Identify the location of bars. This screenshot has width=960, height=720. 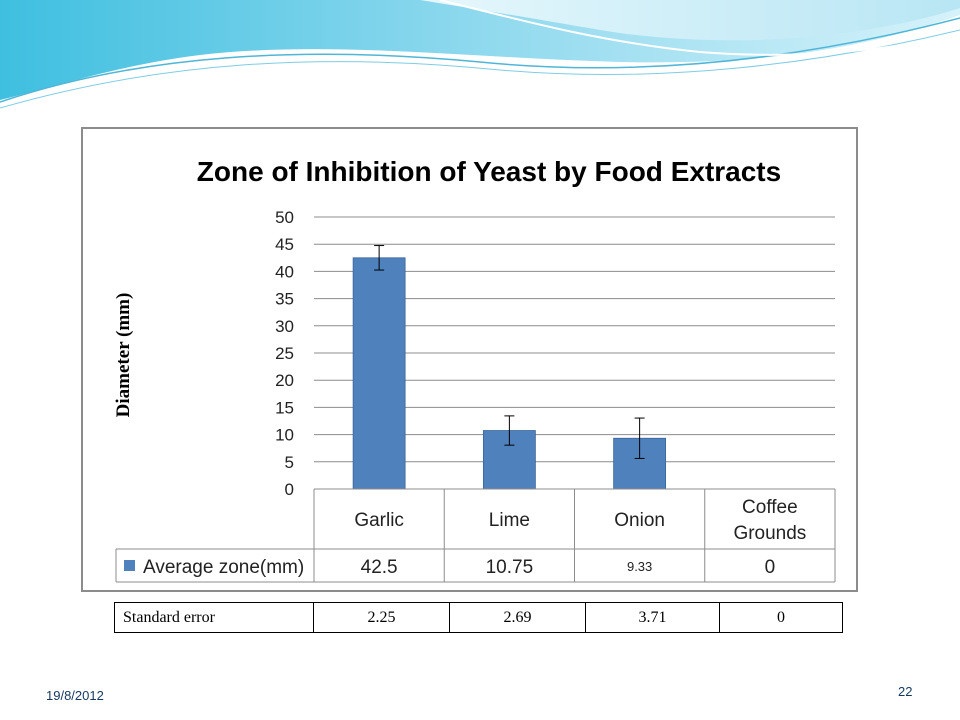
(509, 373).